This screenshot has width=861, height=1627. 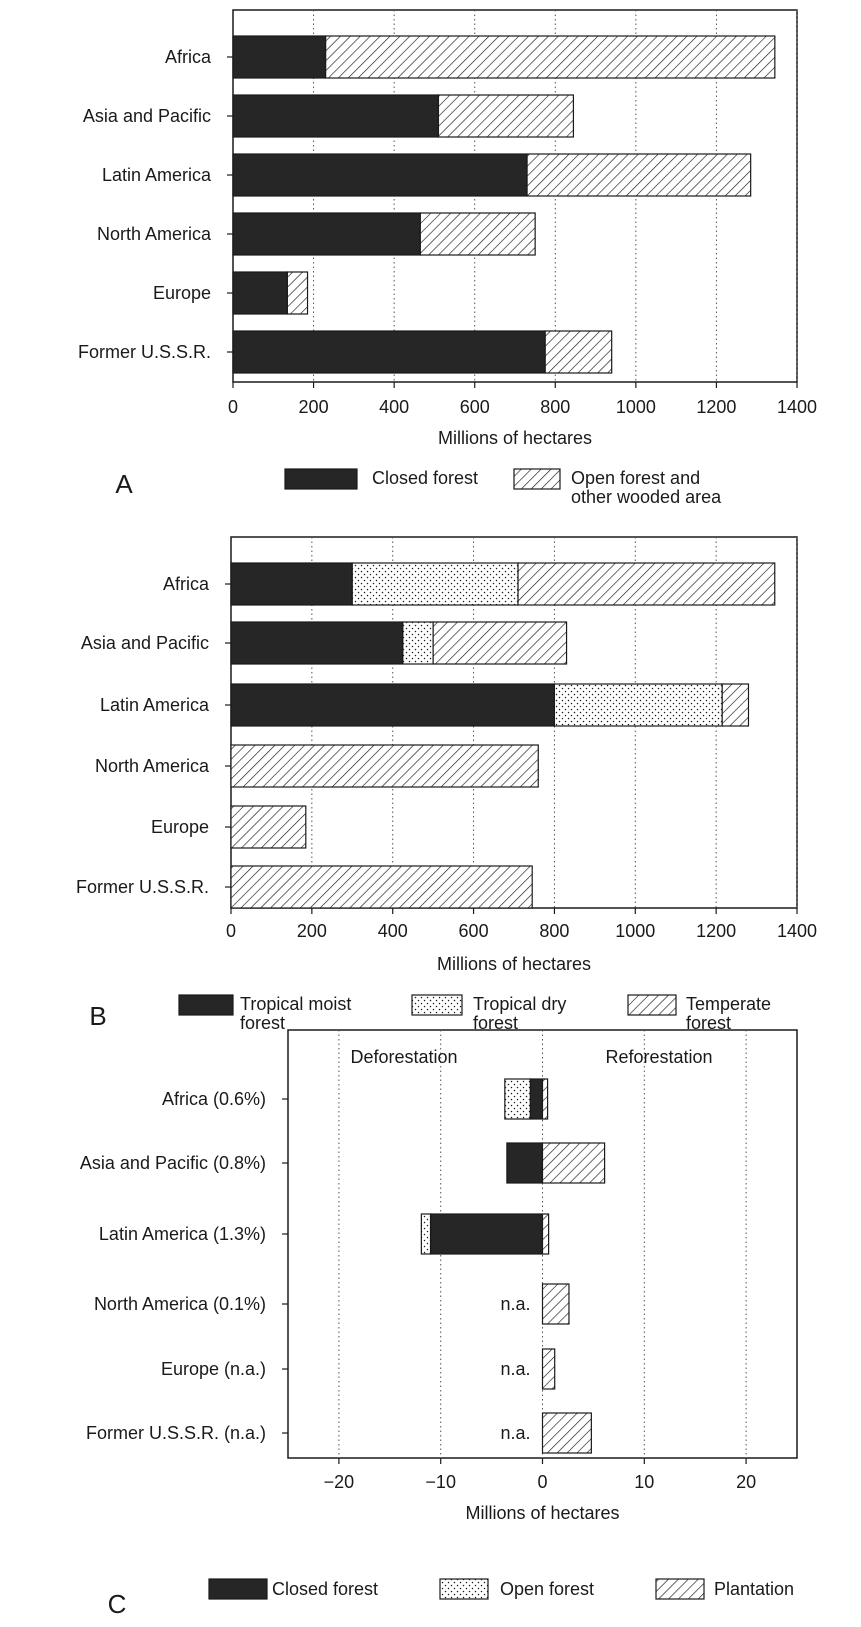 What do you see at coordinates (213, 1369) in the screenshot?
I see `panel-c-category-label-europe-n-a: Europe (n.a.)` at bounding box center [213, 1369].